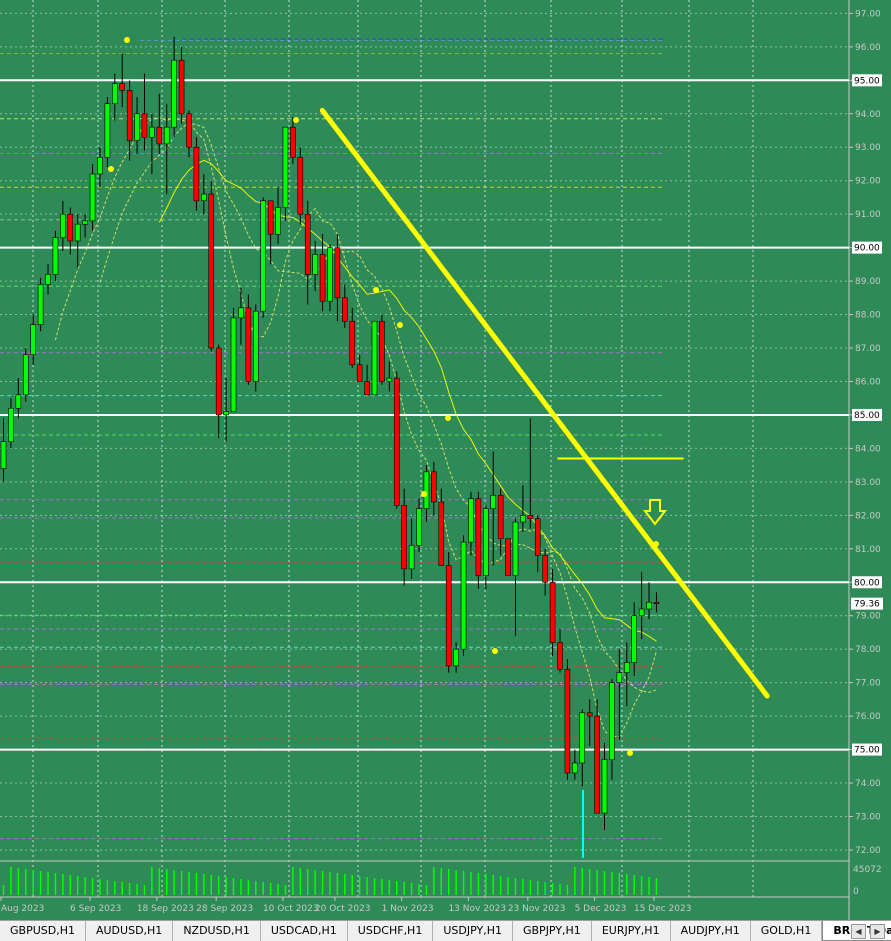 This screenshot has height=941, width=891. Describe the element at coordinates (787, 931) in the screenshot. I see `tab-gold-h1: GOLD,H1` at that location.